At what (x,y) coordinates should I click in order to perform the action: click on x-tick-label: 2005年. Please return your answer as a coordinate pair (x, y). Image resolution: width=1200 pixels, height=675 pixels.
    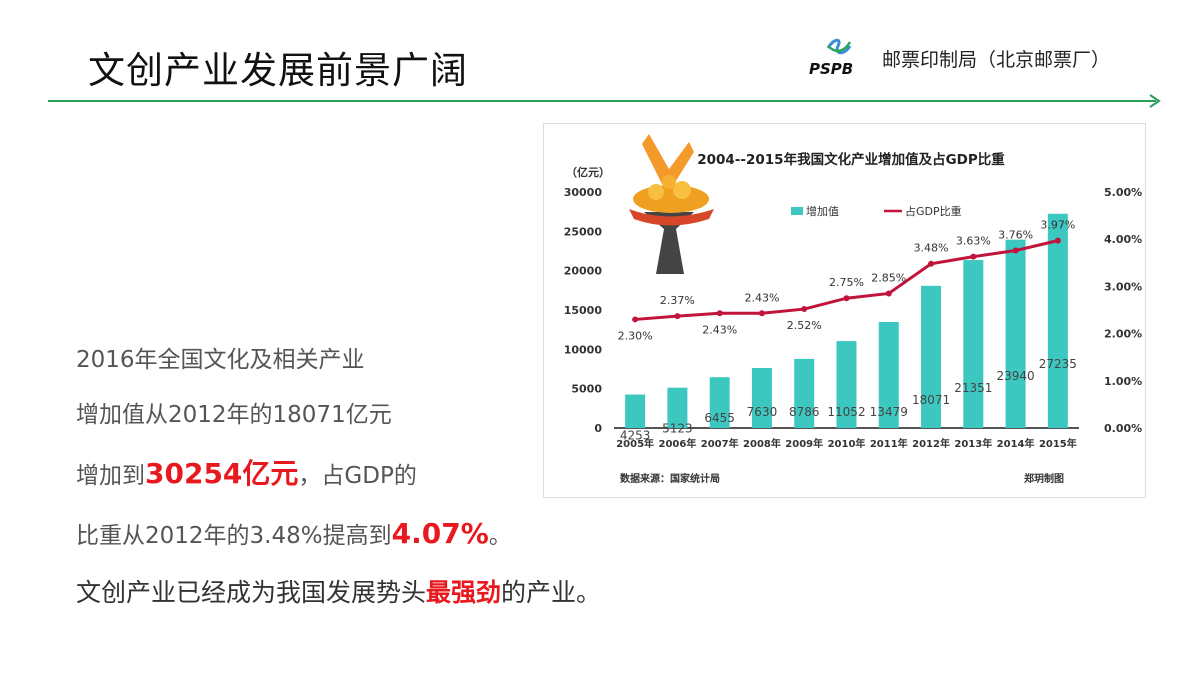
    Looking at the image, I should click on (635, 443).